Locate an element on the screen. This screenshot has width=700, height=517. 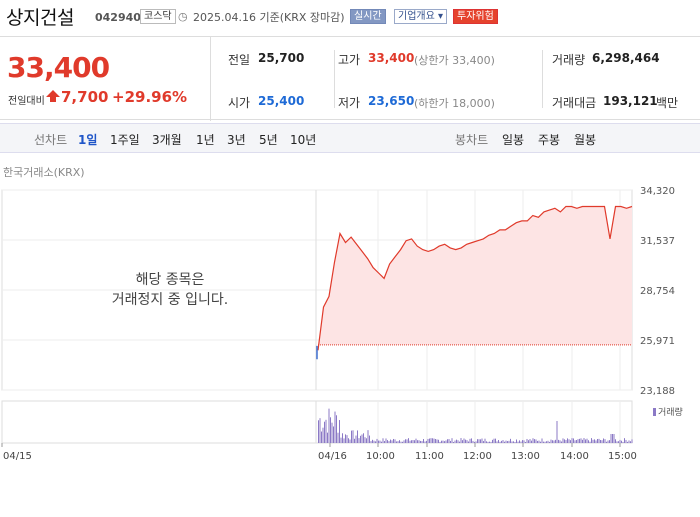
tab-10year: 10년 is located at coordinates (303, 140).